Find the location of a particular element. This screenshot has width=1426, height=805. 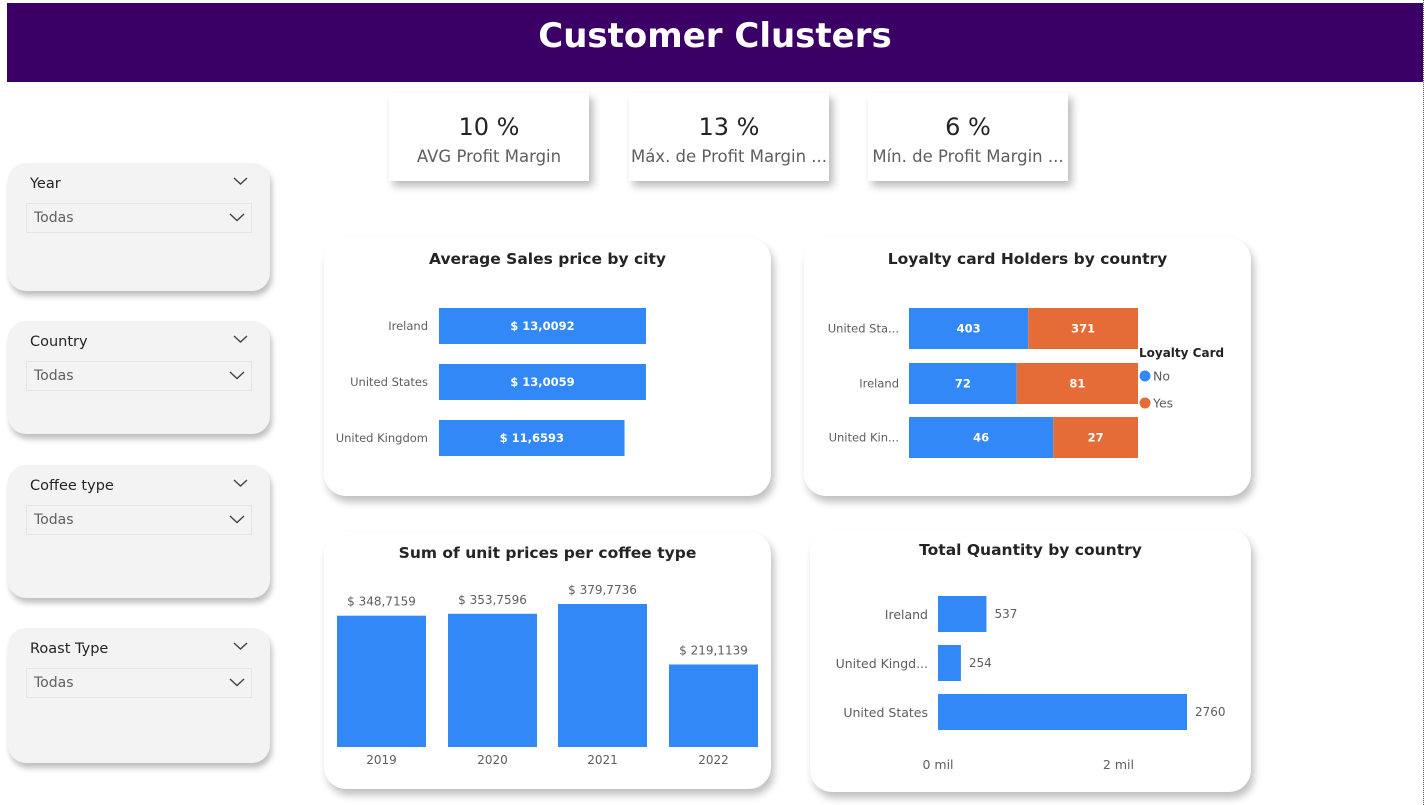

x-tick-label: 2 mil is located at coordinates (1118, 764).